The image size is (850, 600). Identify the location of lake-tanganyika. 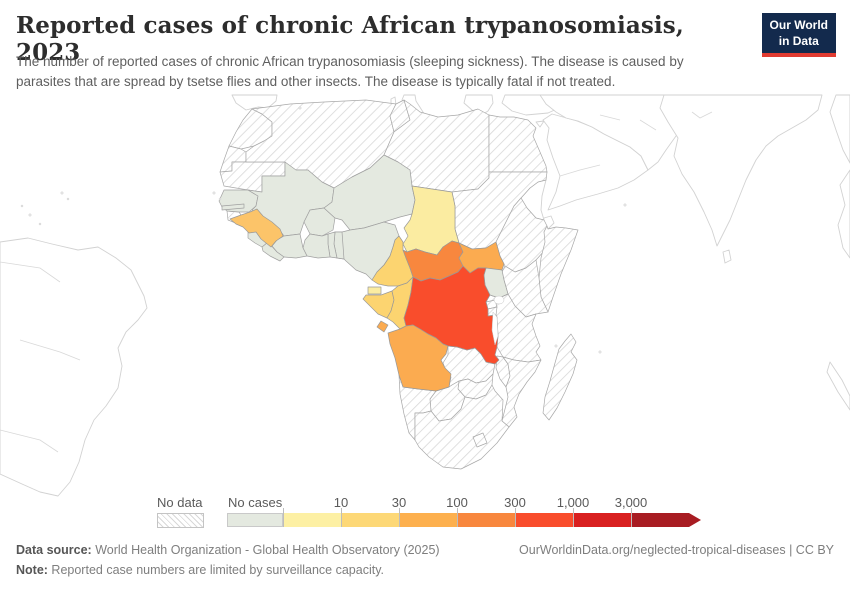
(495, 328).